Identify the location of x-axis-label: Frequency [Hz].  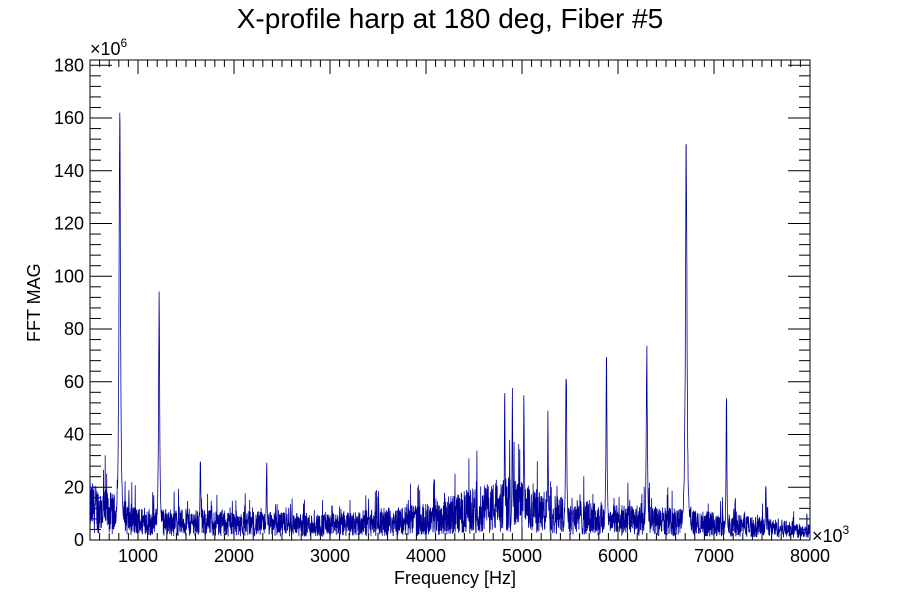
(455, 578).